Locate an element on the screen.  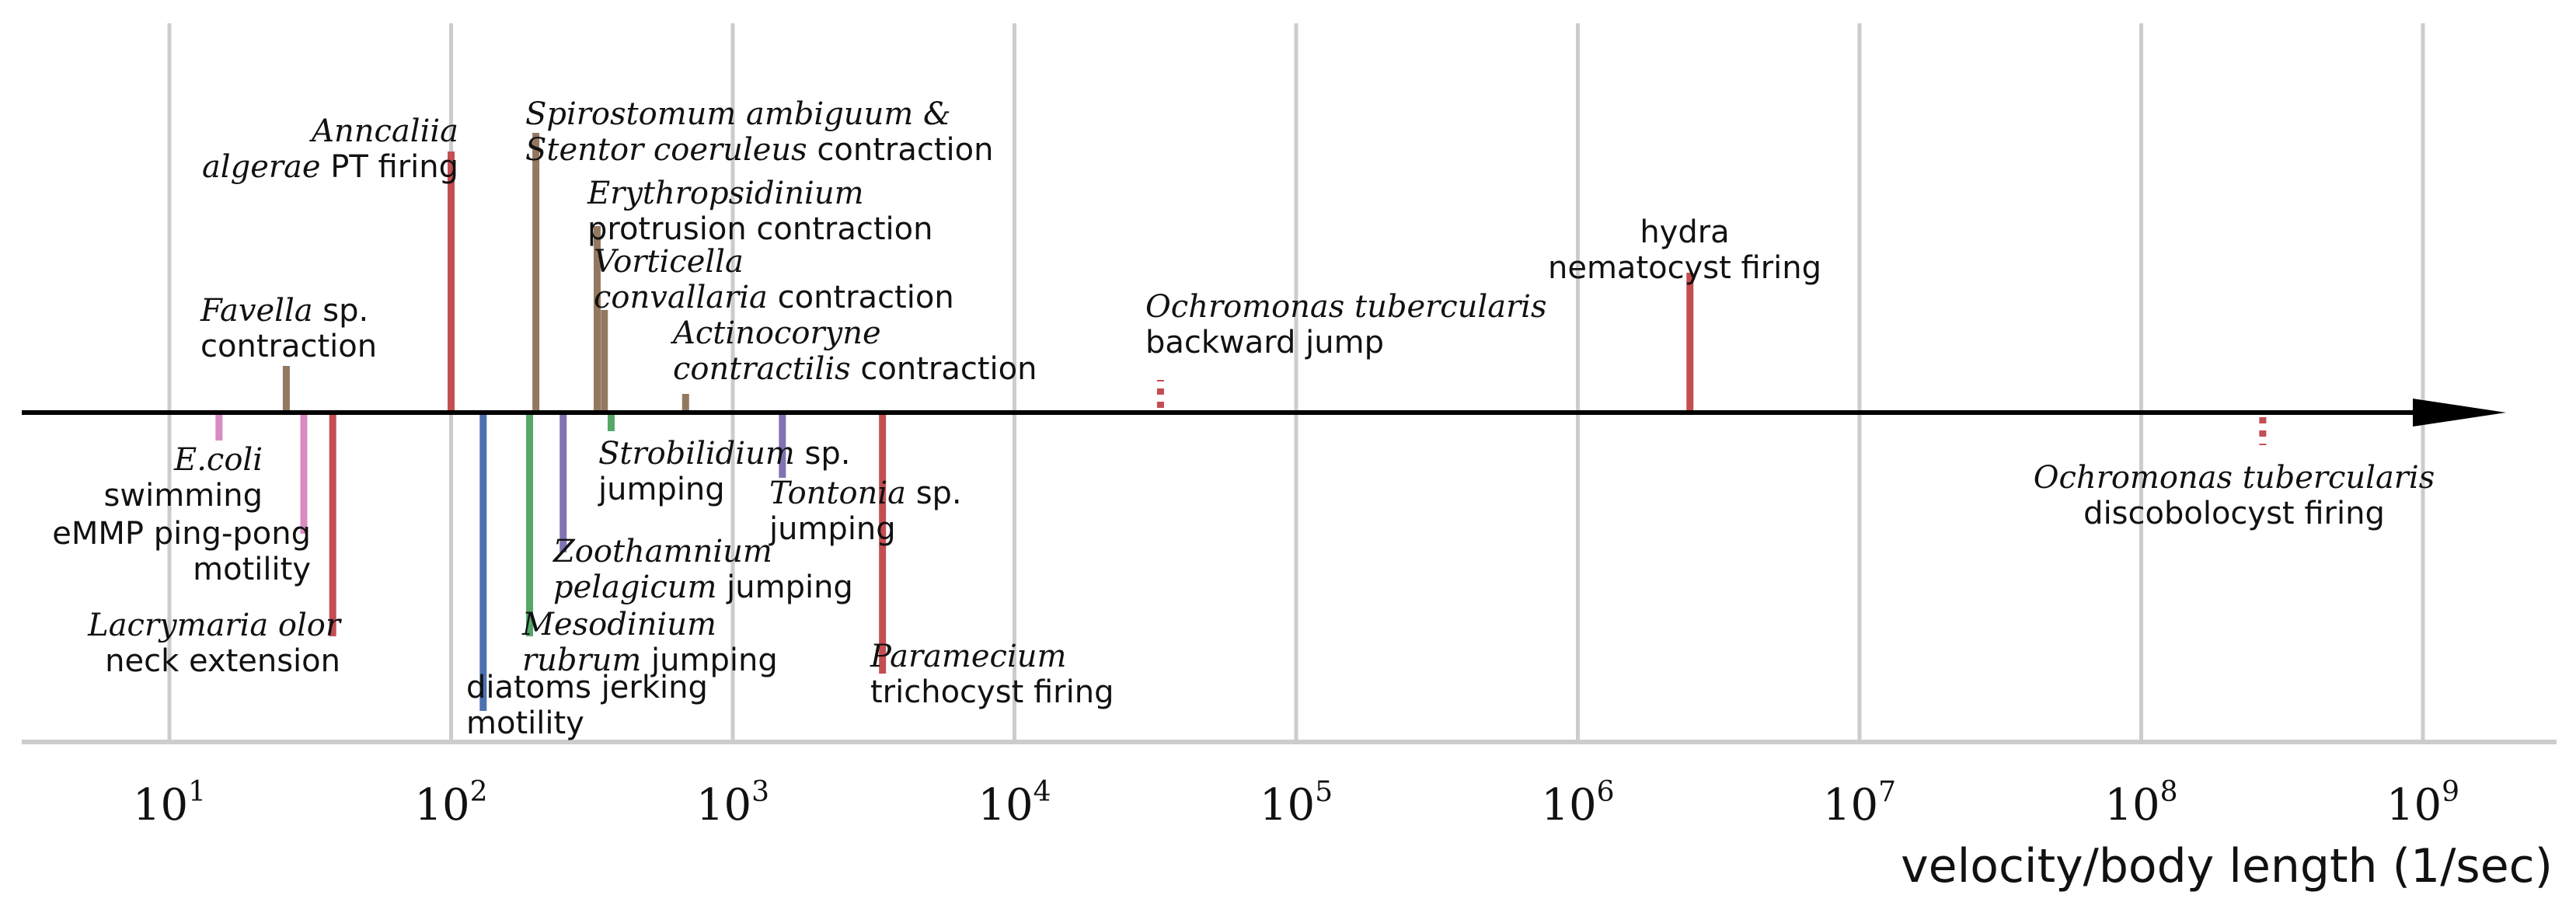
event-label-strobilidium: Strobilidium sp.jumping is located at coordinates (724, 471).